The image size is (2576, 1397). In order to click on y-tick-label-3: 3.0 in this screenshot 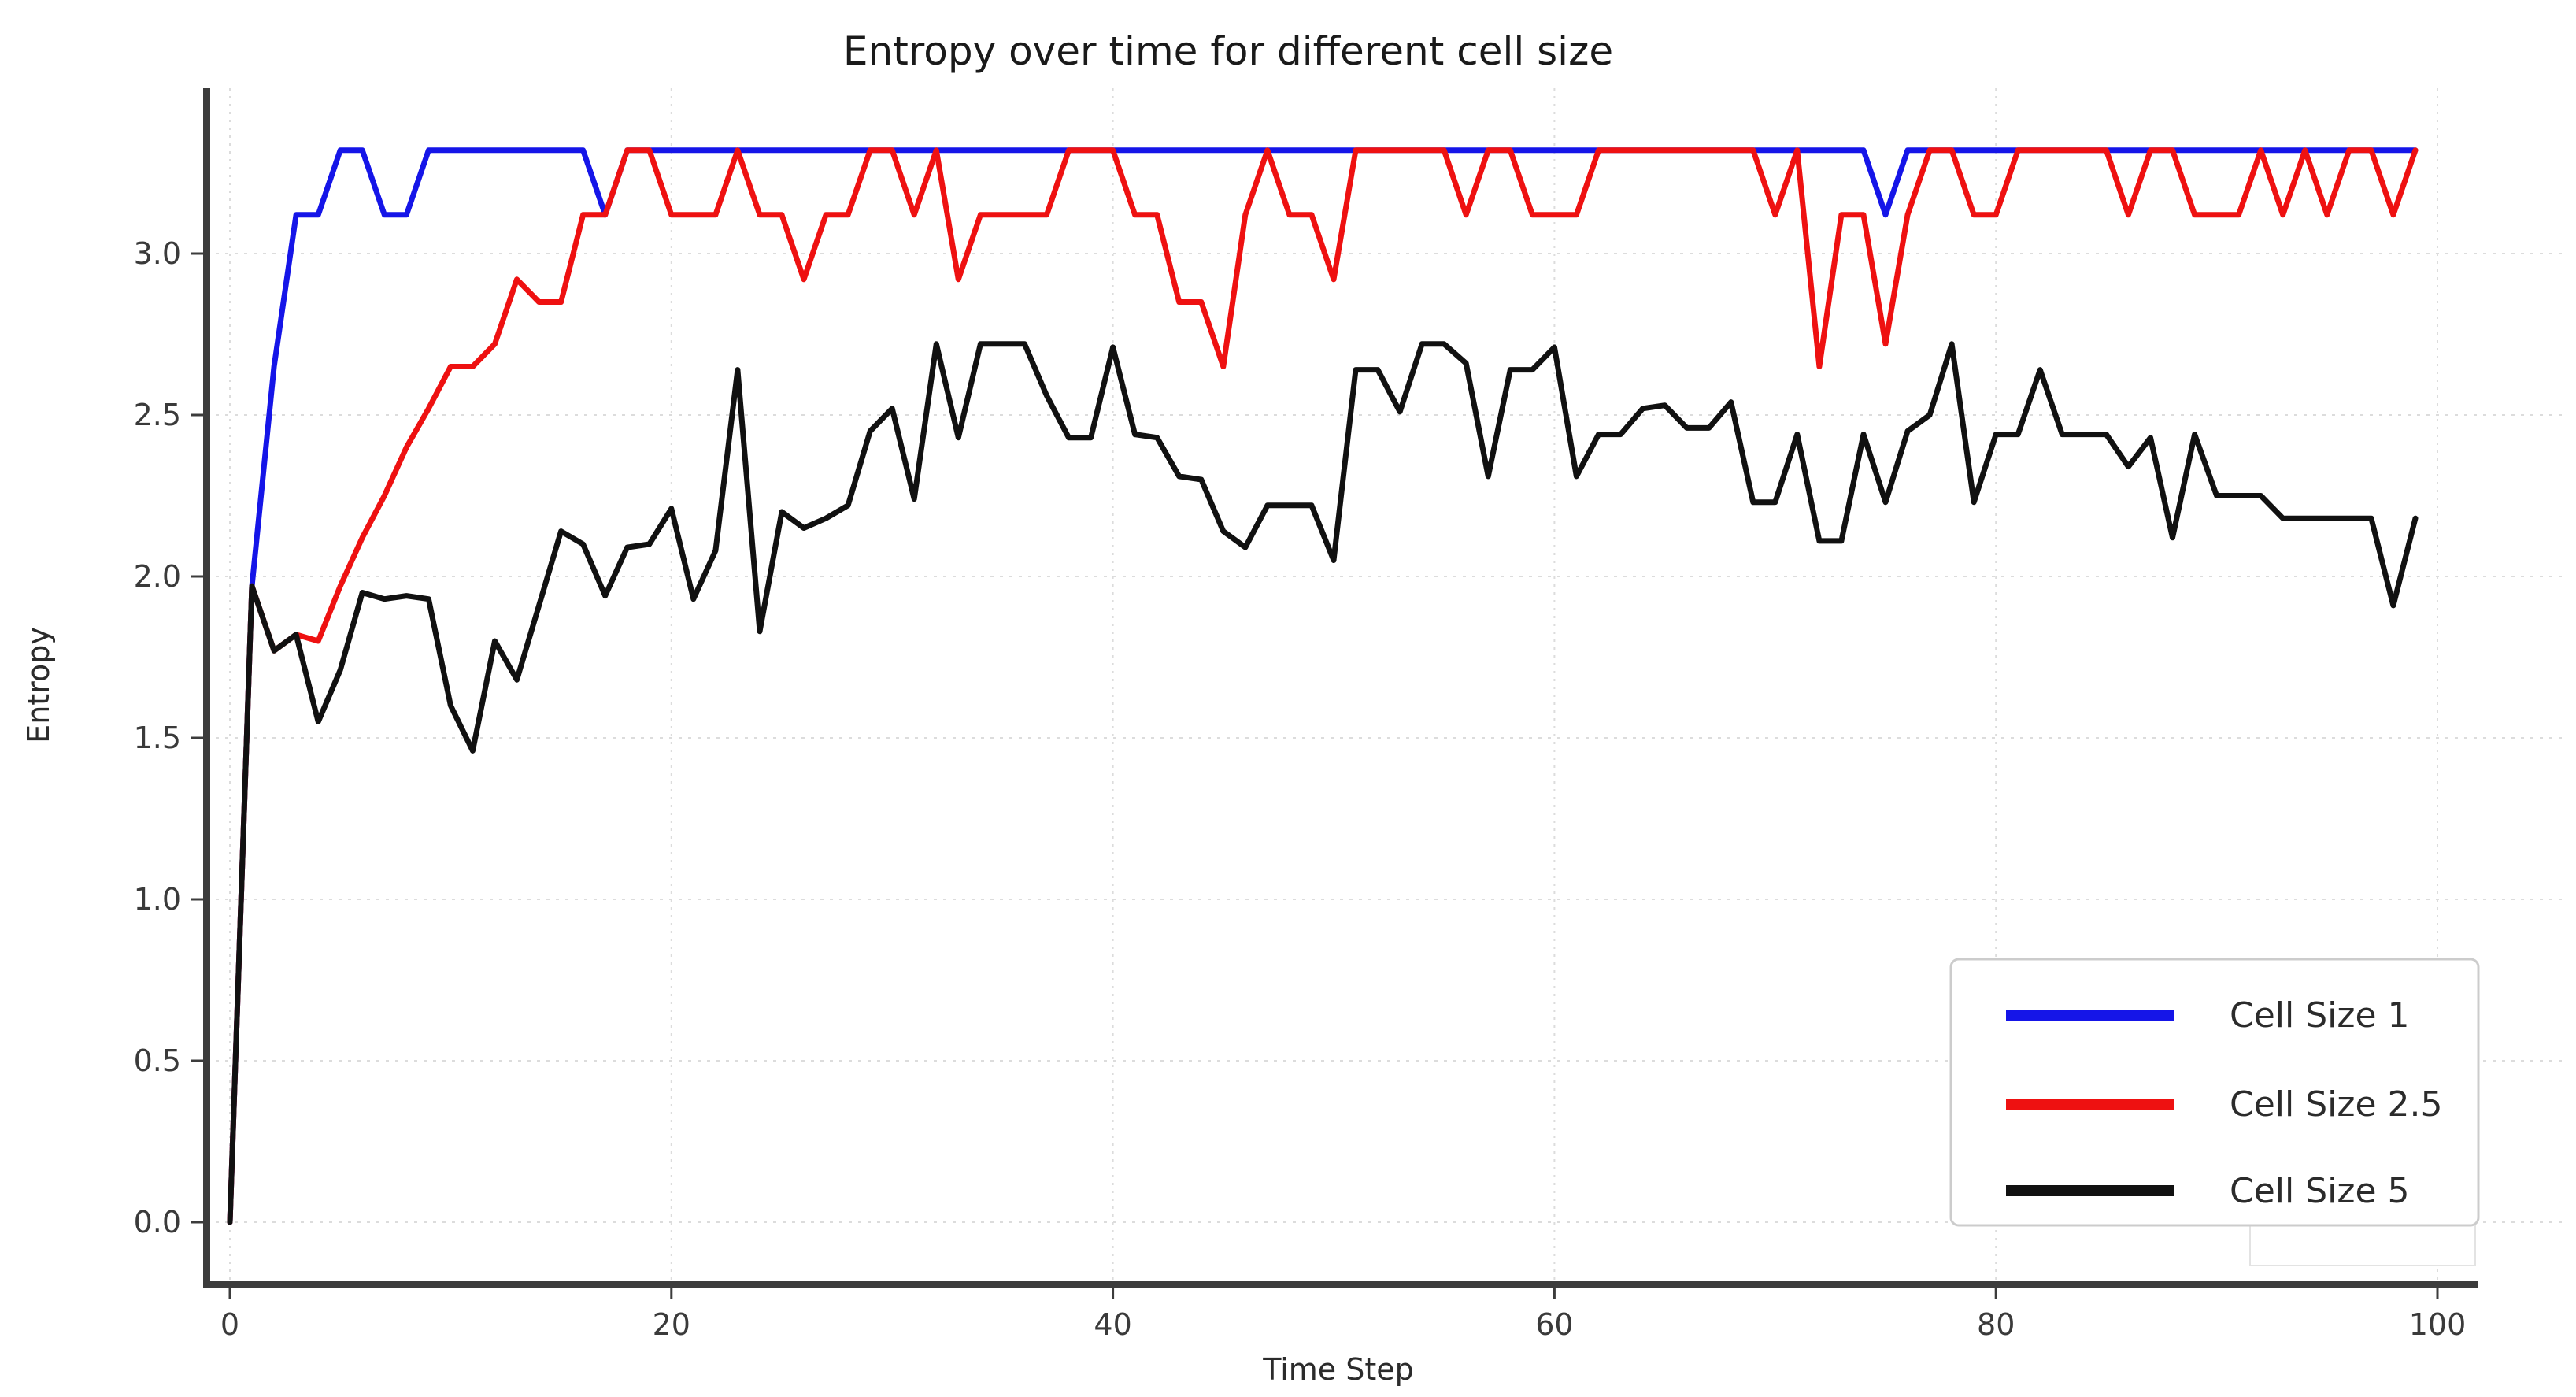, I will do `click(157, 253)`.